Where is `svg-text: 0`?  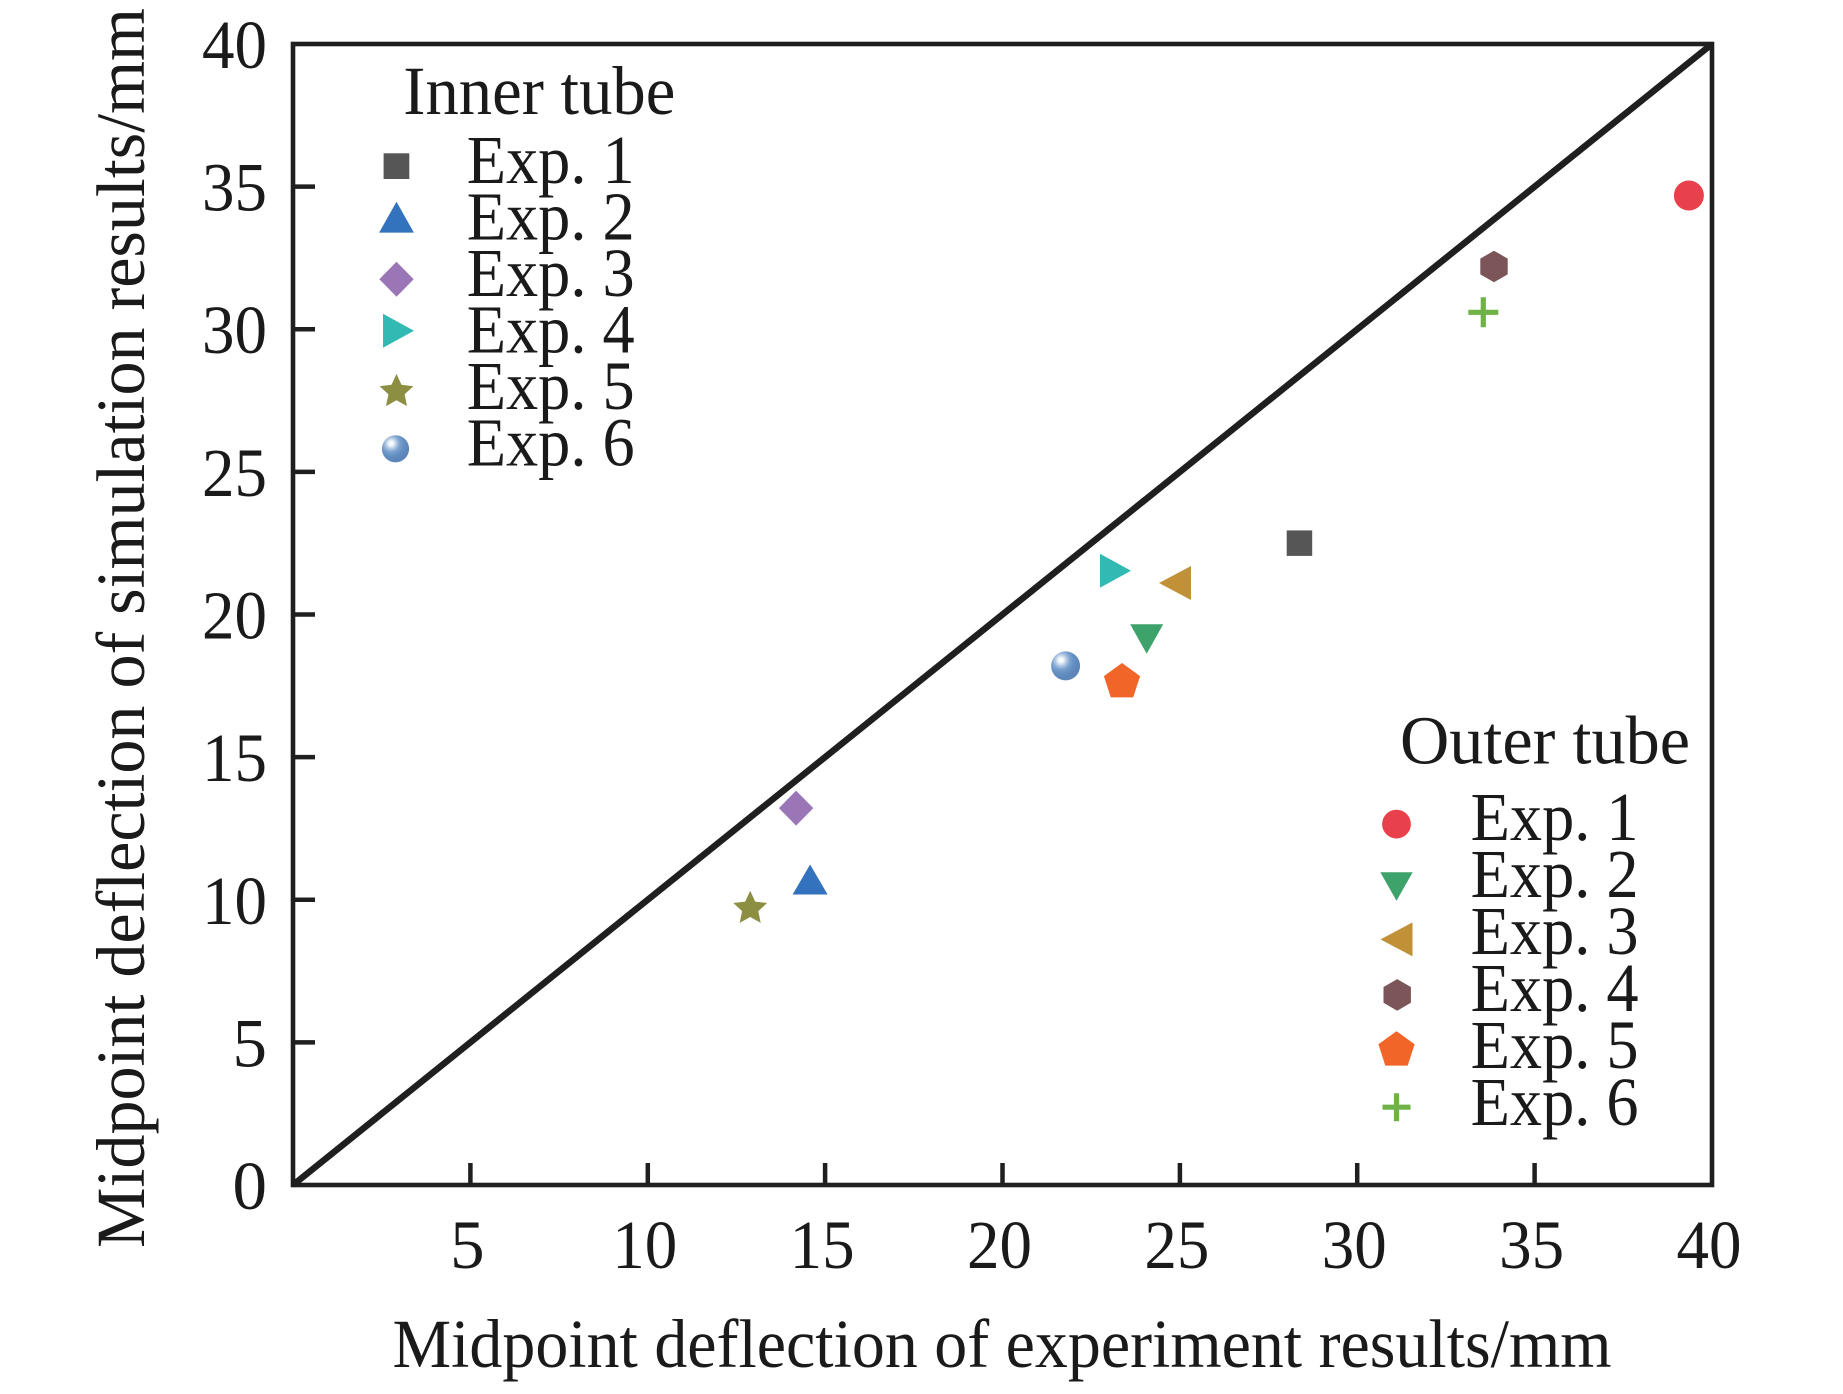 svg-text: 0 is located at coordinates (250, 1186).